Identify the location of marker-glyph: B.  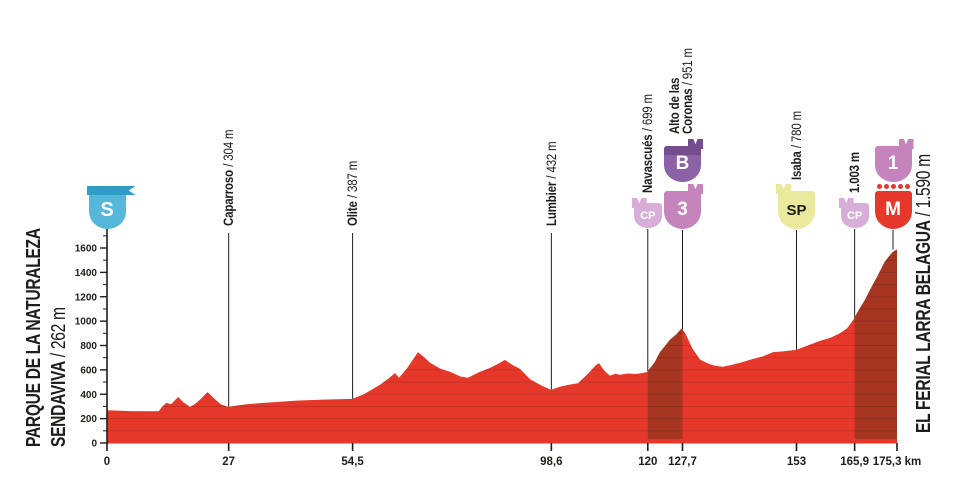
(682, 163).